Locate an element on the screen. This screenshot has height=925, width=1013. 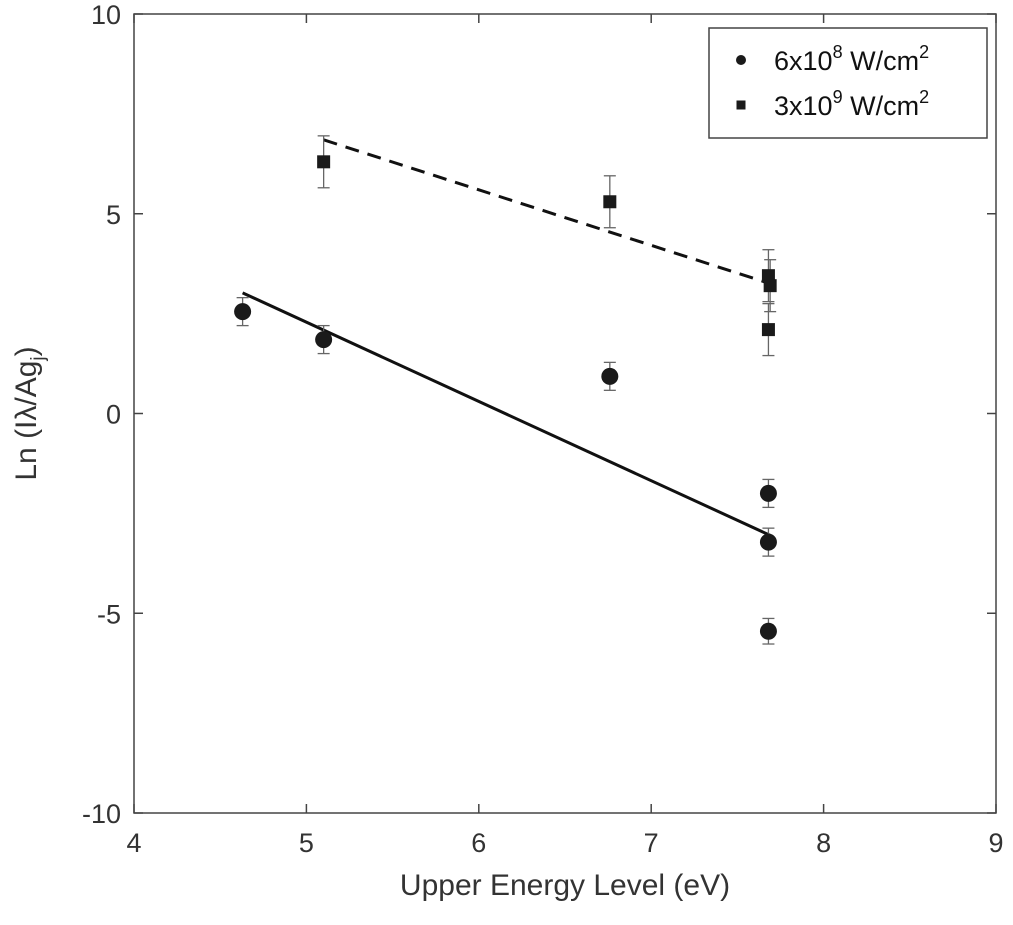
x-tick-label: 4 is located at coordinates (133, 843).